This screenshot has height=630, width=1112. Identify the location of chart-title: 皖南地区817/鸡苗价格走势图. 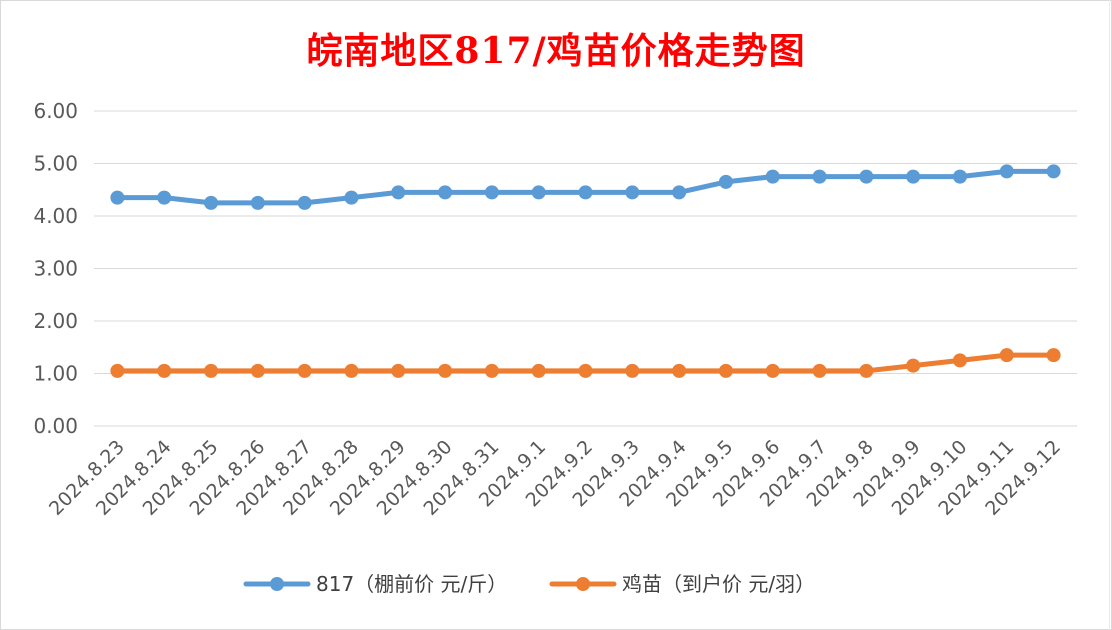
(556, 51).